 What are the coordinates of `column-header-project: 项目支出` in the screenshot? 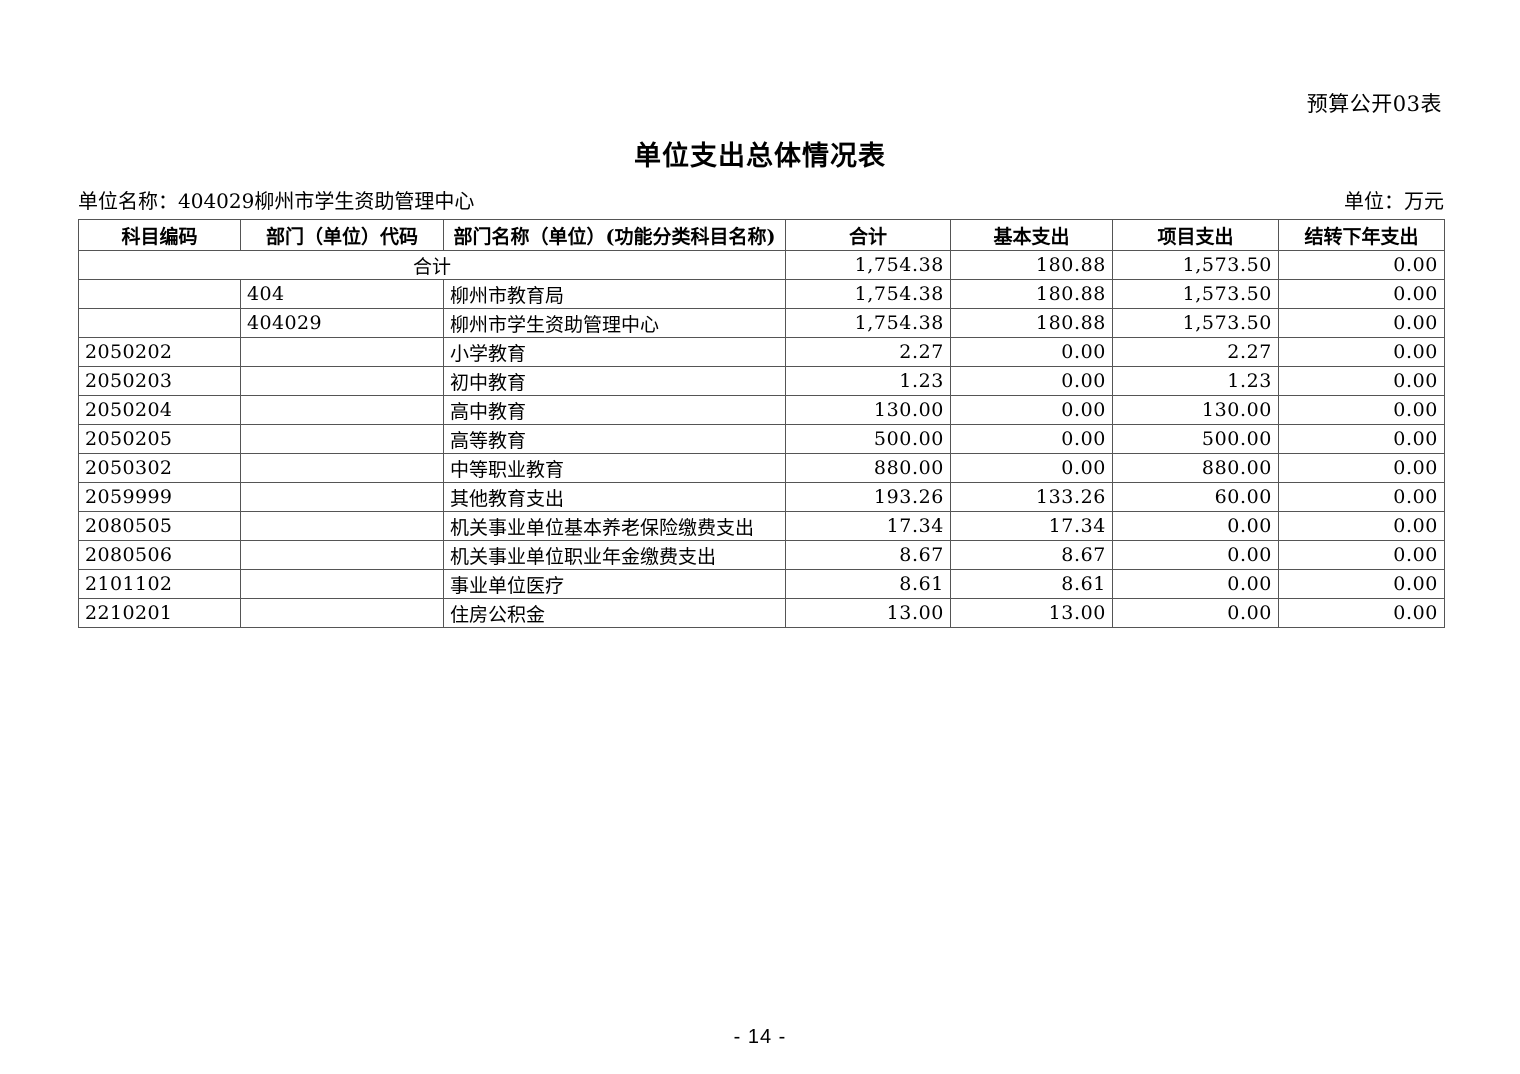 It's located at (1195, 235).